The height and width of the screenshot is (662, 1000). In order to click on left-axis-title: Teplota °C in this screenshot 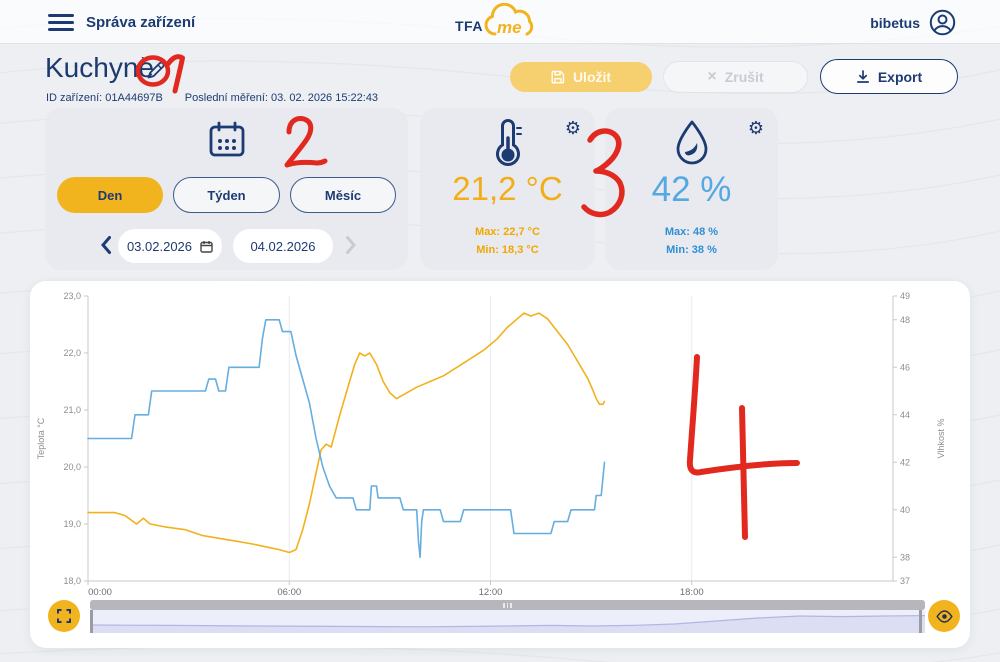, I will do `click(41, 438)`.